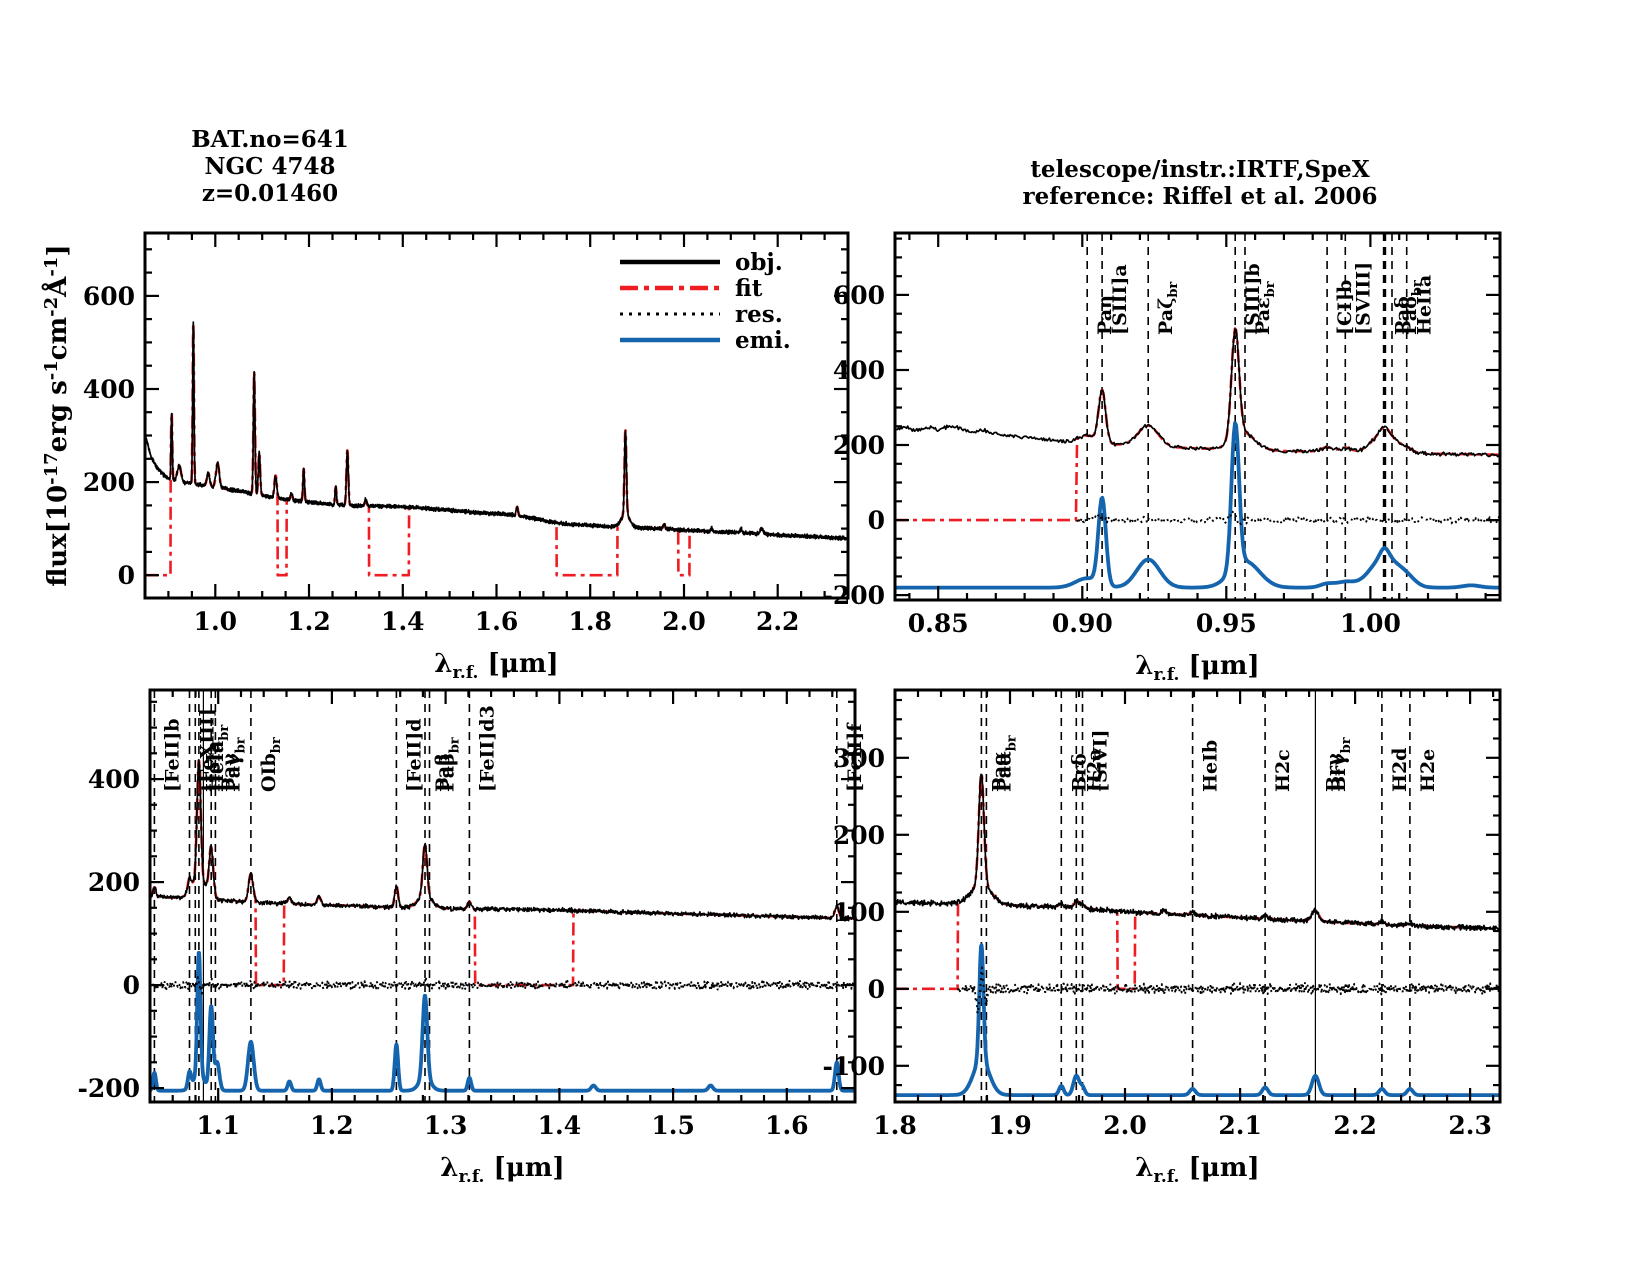  What do you see at coordinates (673, 1125) in the screenshot?
I see `x-tick-label: 1.5` at bounding box center [673, 1125].